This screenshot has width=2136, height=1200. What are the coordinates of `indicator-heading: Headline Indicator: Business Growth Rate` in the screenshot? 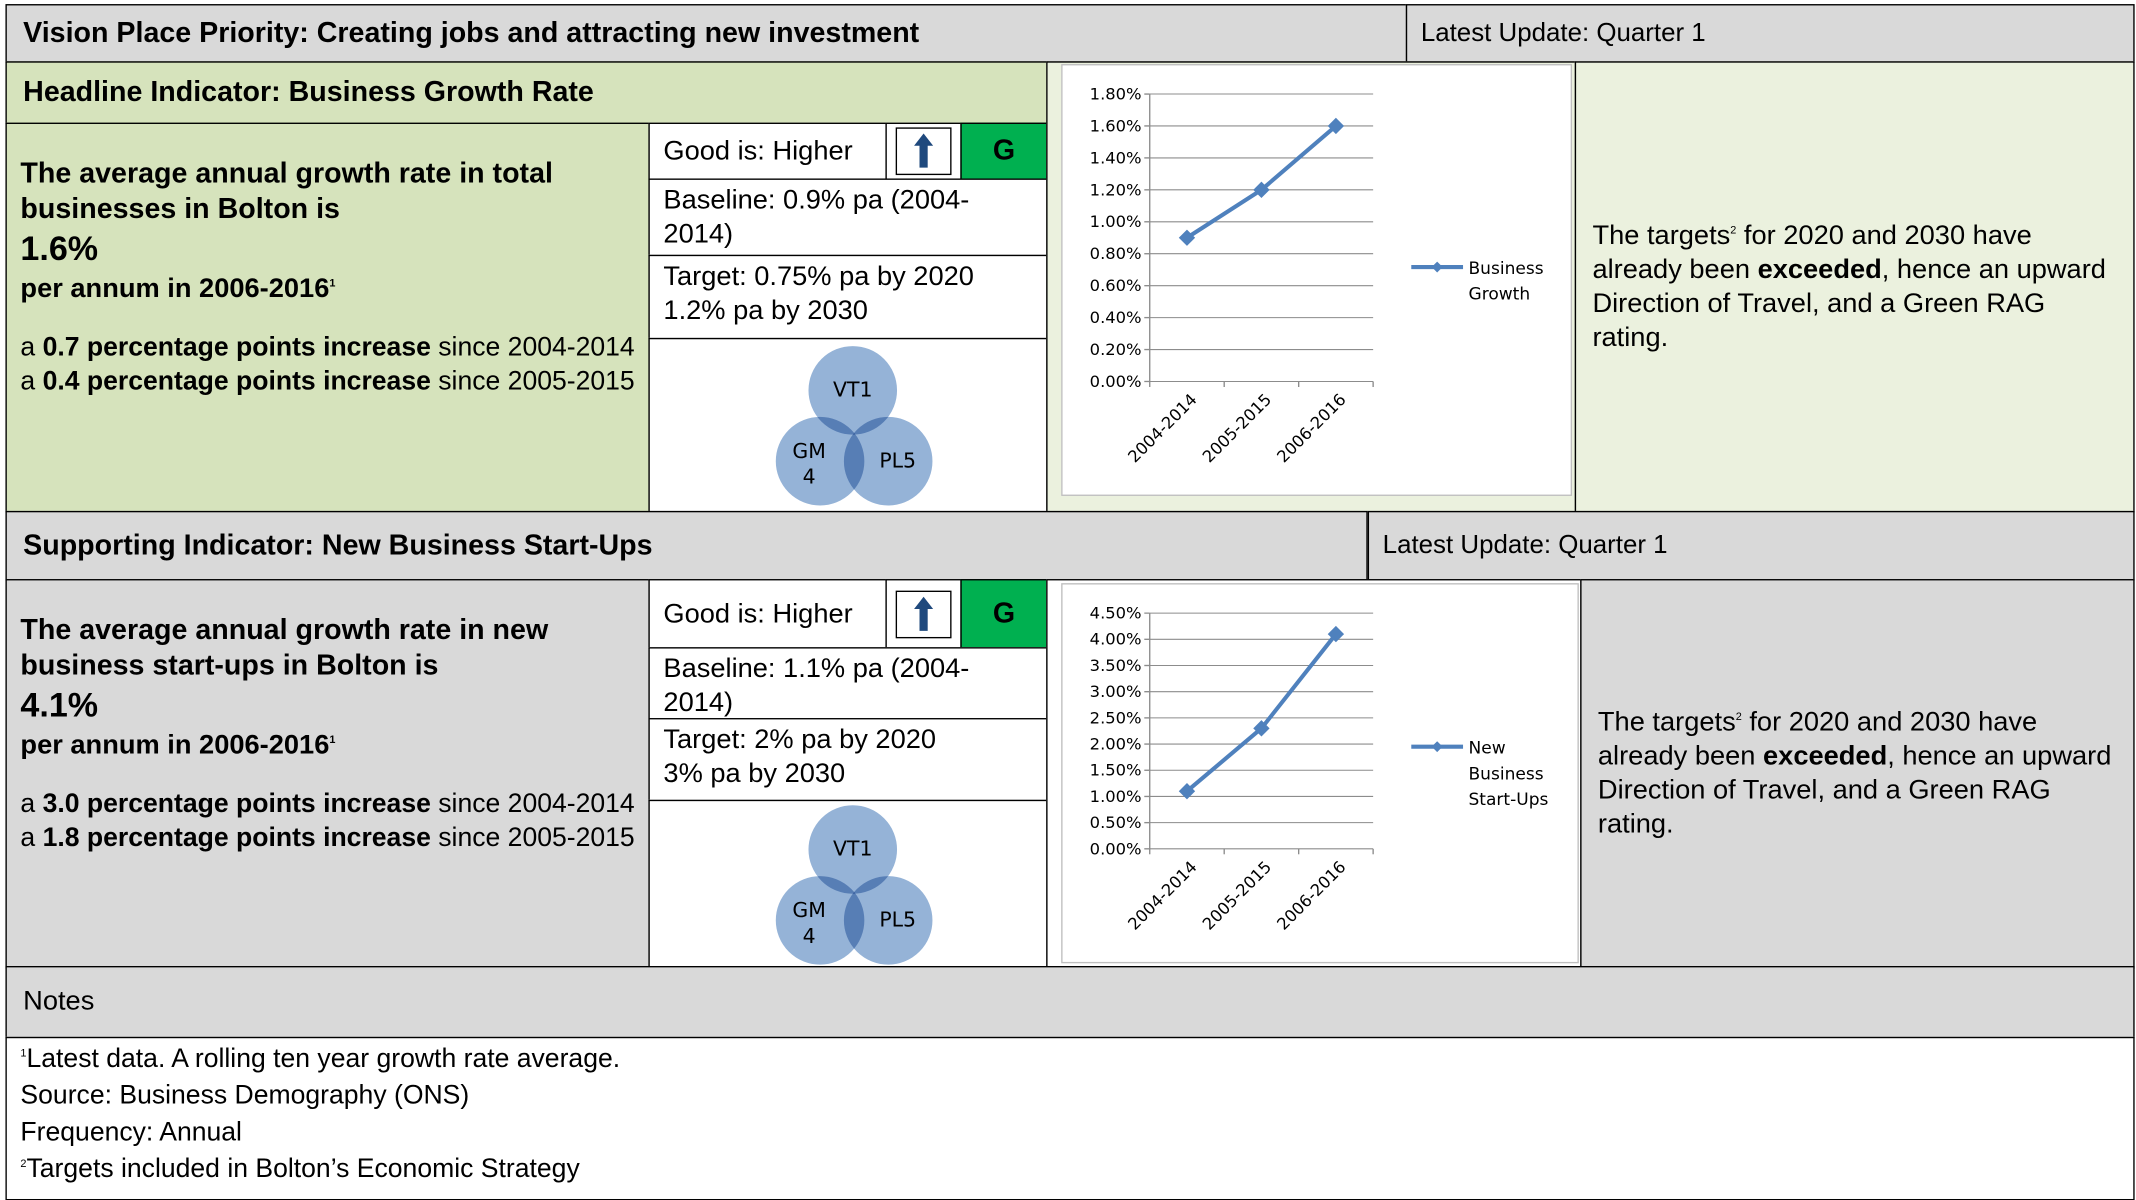 It's located at (527, 92).